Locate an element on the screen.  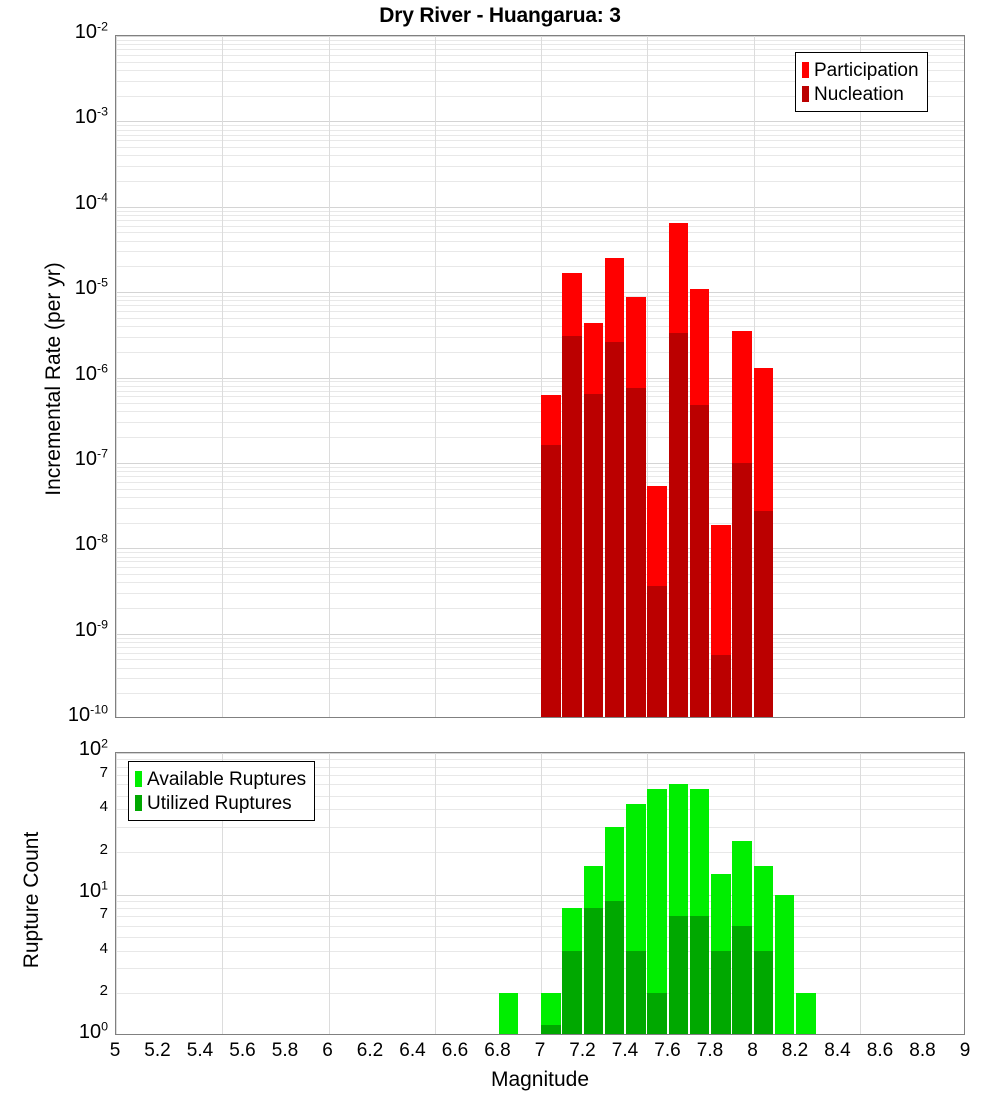
legend-label-utilized-ruptures: Utilized Ruptures is located at coordinates (219, 803).